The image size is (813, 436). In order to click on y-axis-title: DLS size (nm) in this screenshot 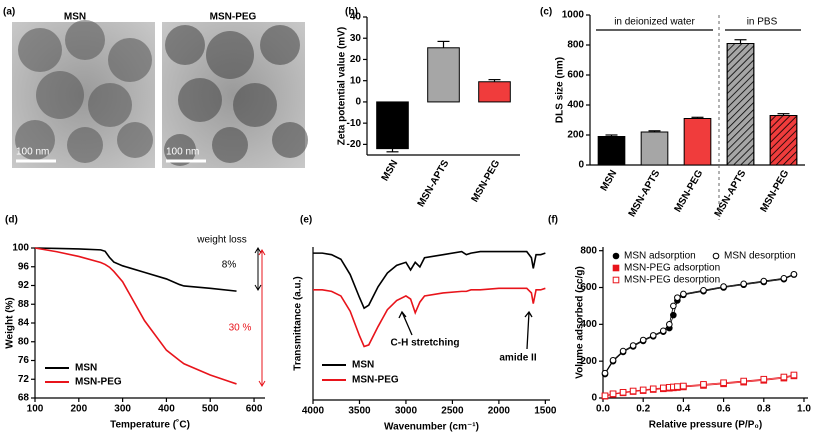, I will do `click(560, 90)`.